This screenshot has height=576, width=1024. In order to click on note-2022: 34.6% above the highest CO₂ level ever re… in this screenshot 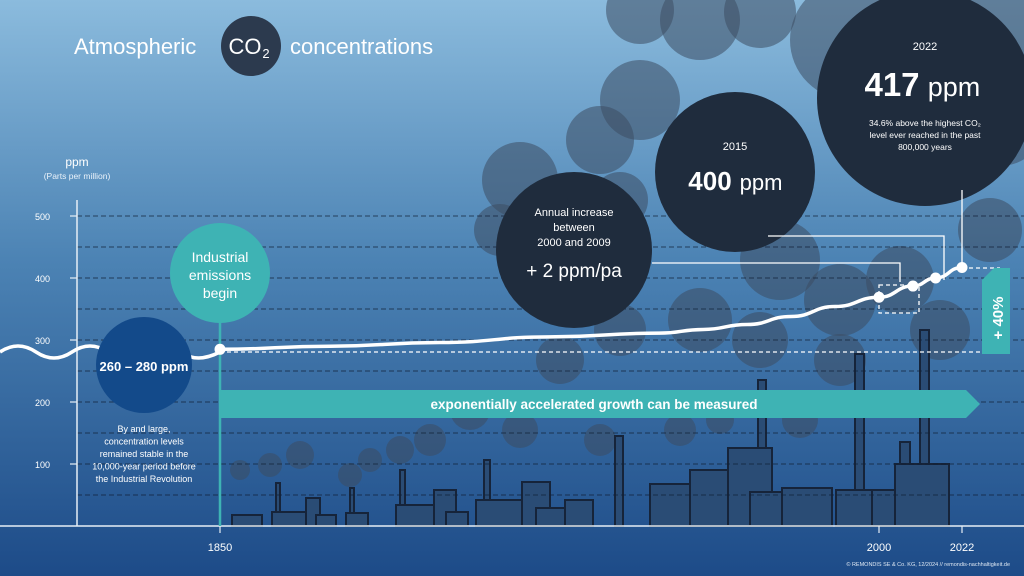, I will do `click(925, 135)`.